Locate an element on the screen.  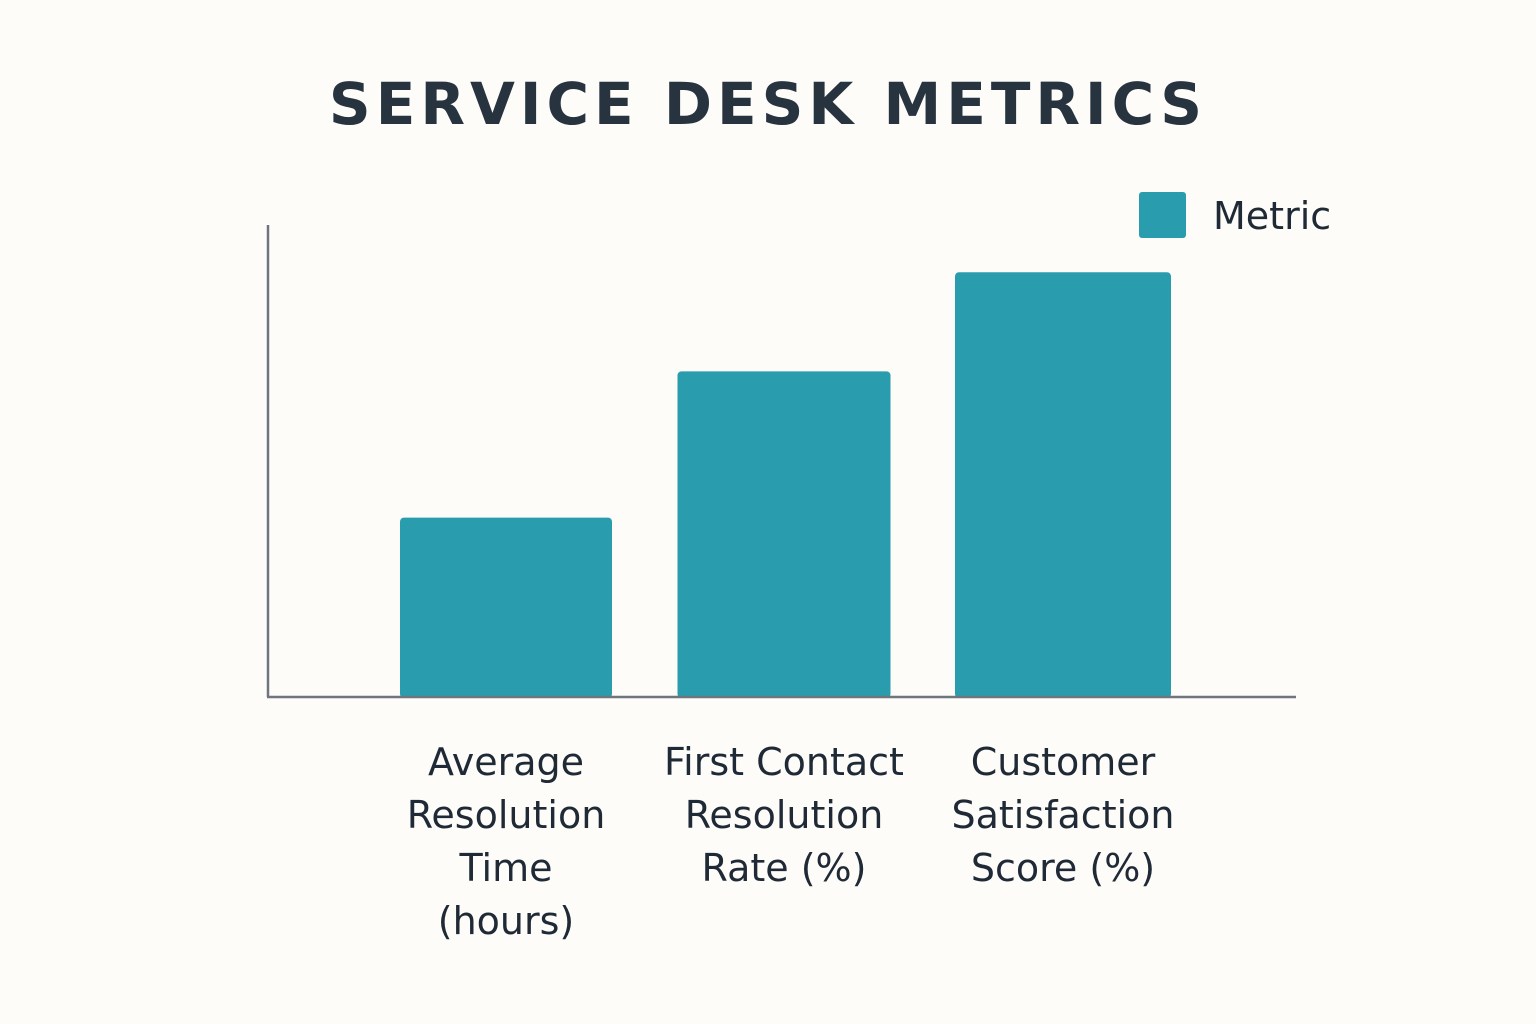
x-tick-label-line: Score (%) is located at coordinates (1063, 868).